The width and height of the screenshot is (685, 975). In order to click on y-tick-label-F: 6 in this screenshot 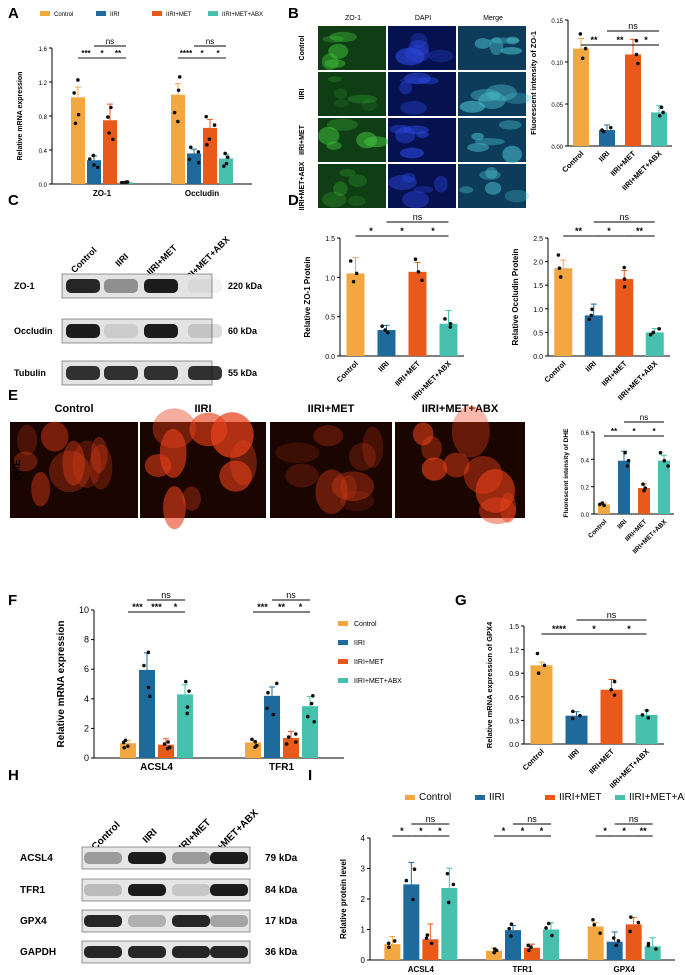, I will do `click(86, 669)`.